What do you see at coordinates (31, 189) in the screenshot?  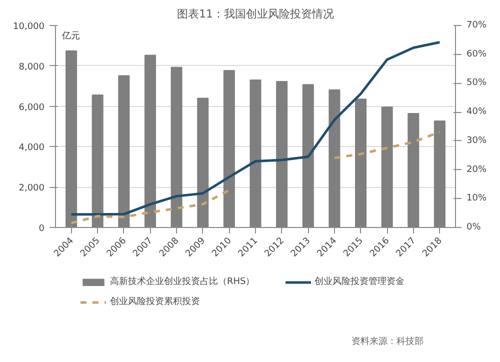 I see `y-tick-label: 2,000` at bounding box center [31, 189].